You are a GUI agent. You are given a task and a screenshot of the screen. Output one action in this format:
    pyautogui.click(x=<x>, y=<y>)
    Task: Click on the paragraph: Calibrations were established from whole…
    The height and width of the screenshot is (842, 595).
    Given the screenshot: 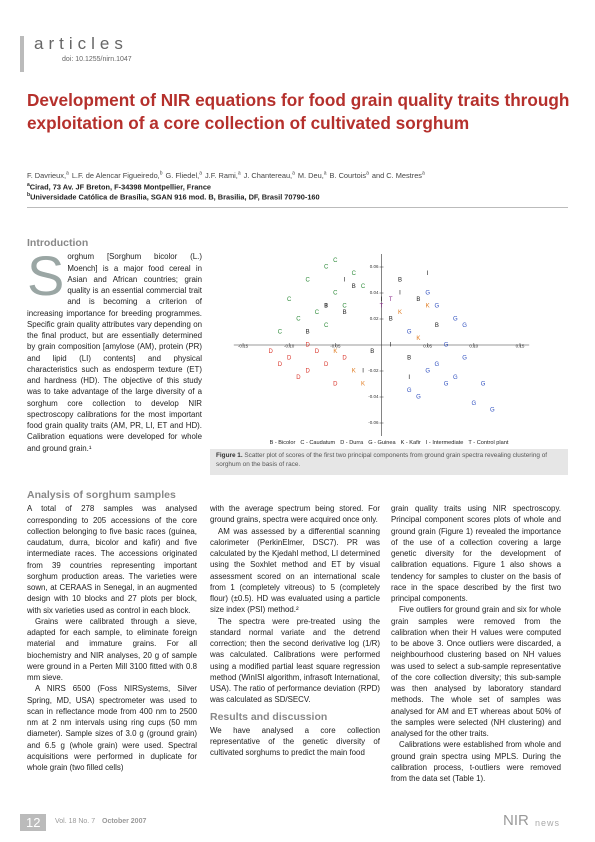 What is the action you would take?
    pyautogui.click(x=476, y=761)
    